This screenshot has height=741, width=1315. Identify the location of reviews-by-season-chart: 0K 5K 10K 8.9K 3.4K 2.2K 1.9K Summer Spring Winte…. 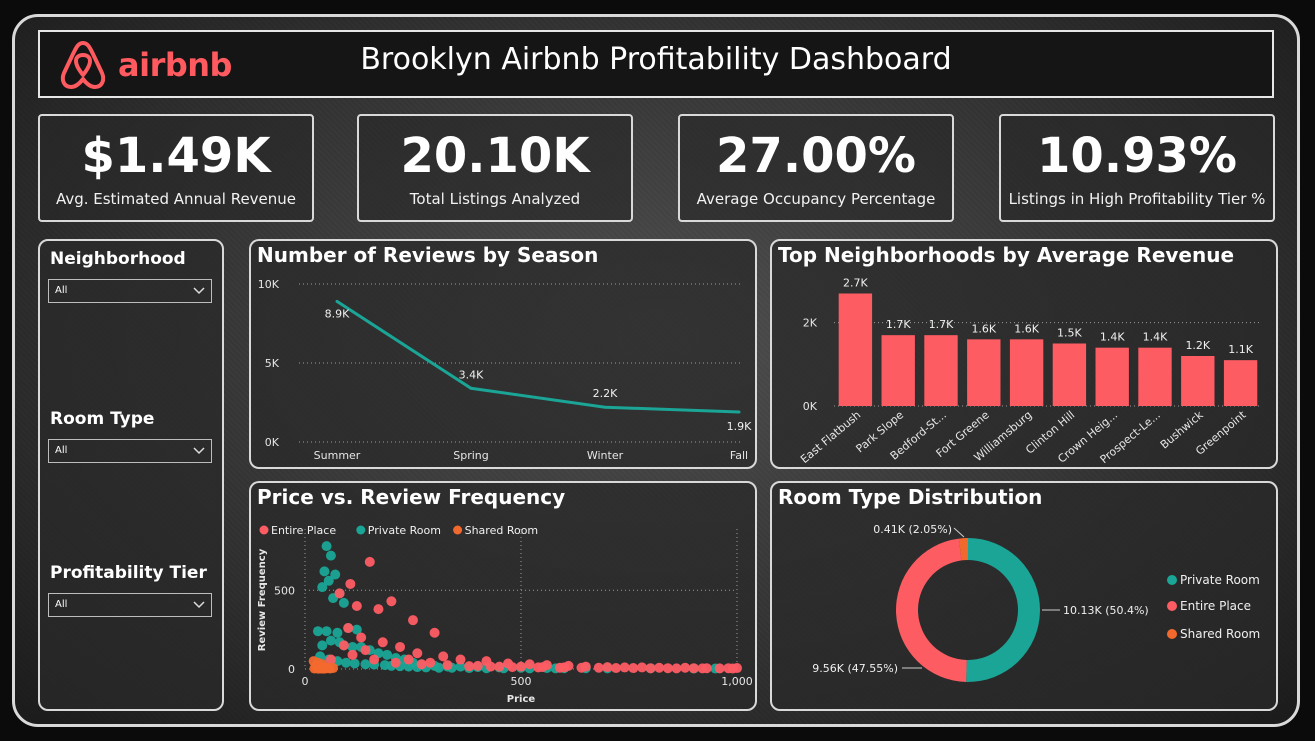
(505, 370).